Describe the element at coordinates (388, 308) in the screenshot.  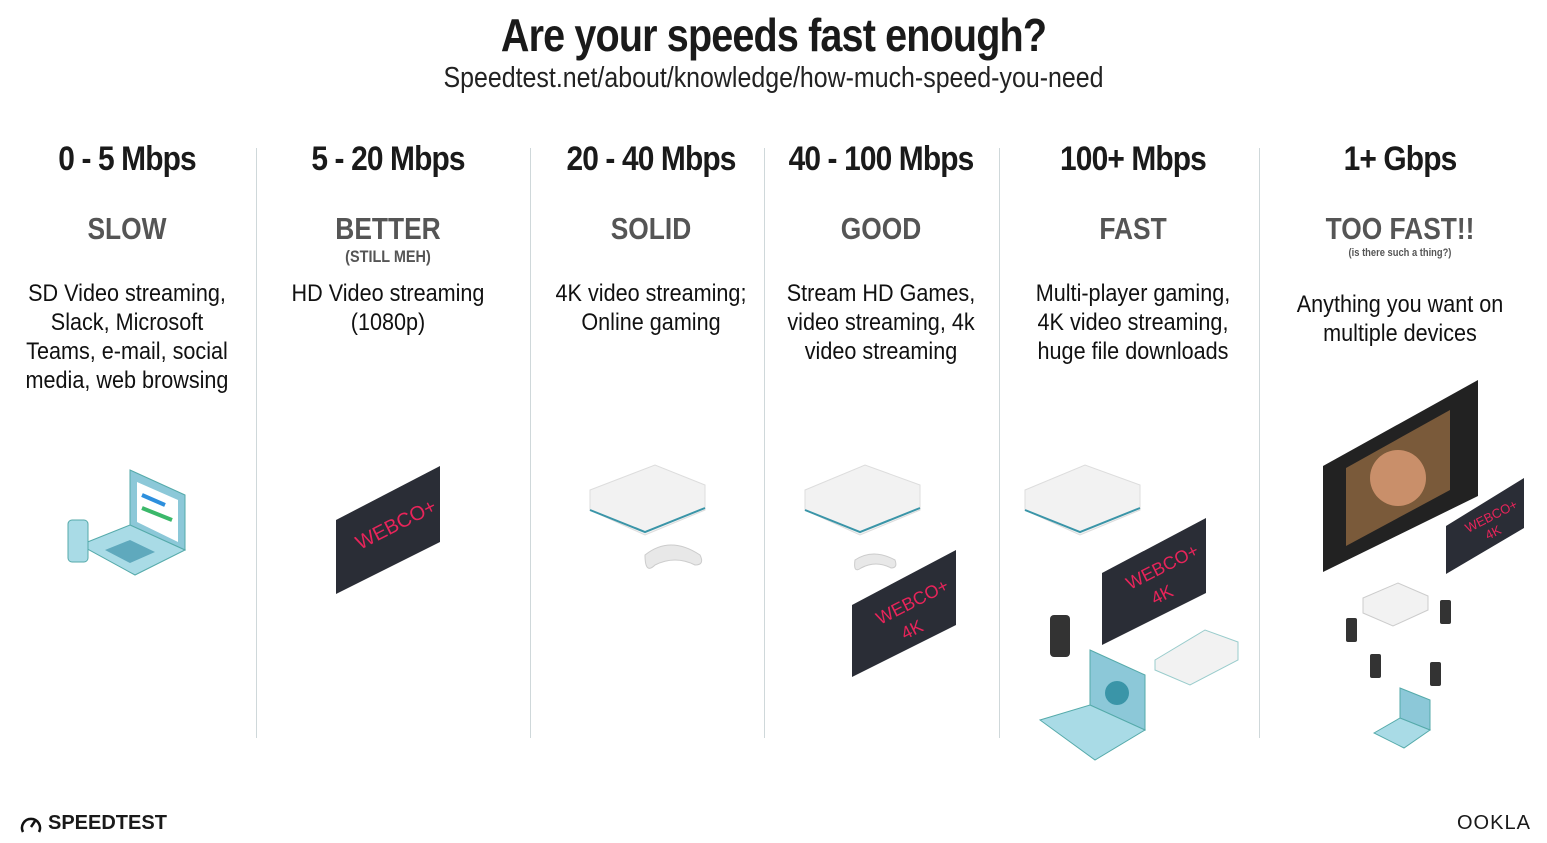
I see `tier-description: HD Video streaming (1080p)` at that location.